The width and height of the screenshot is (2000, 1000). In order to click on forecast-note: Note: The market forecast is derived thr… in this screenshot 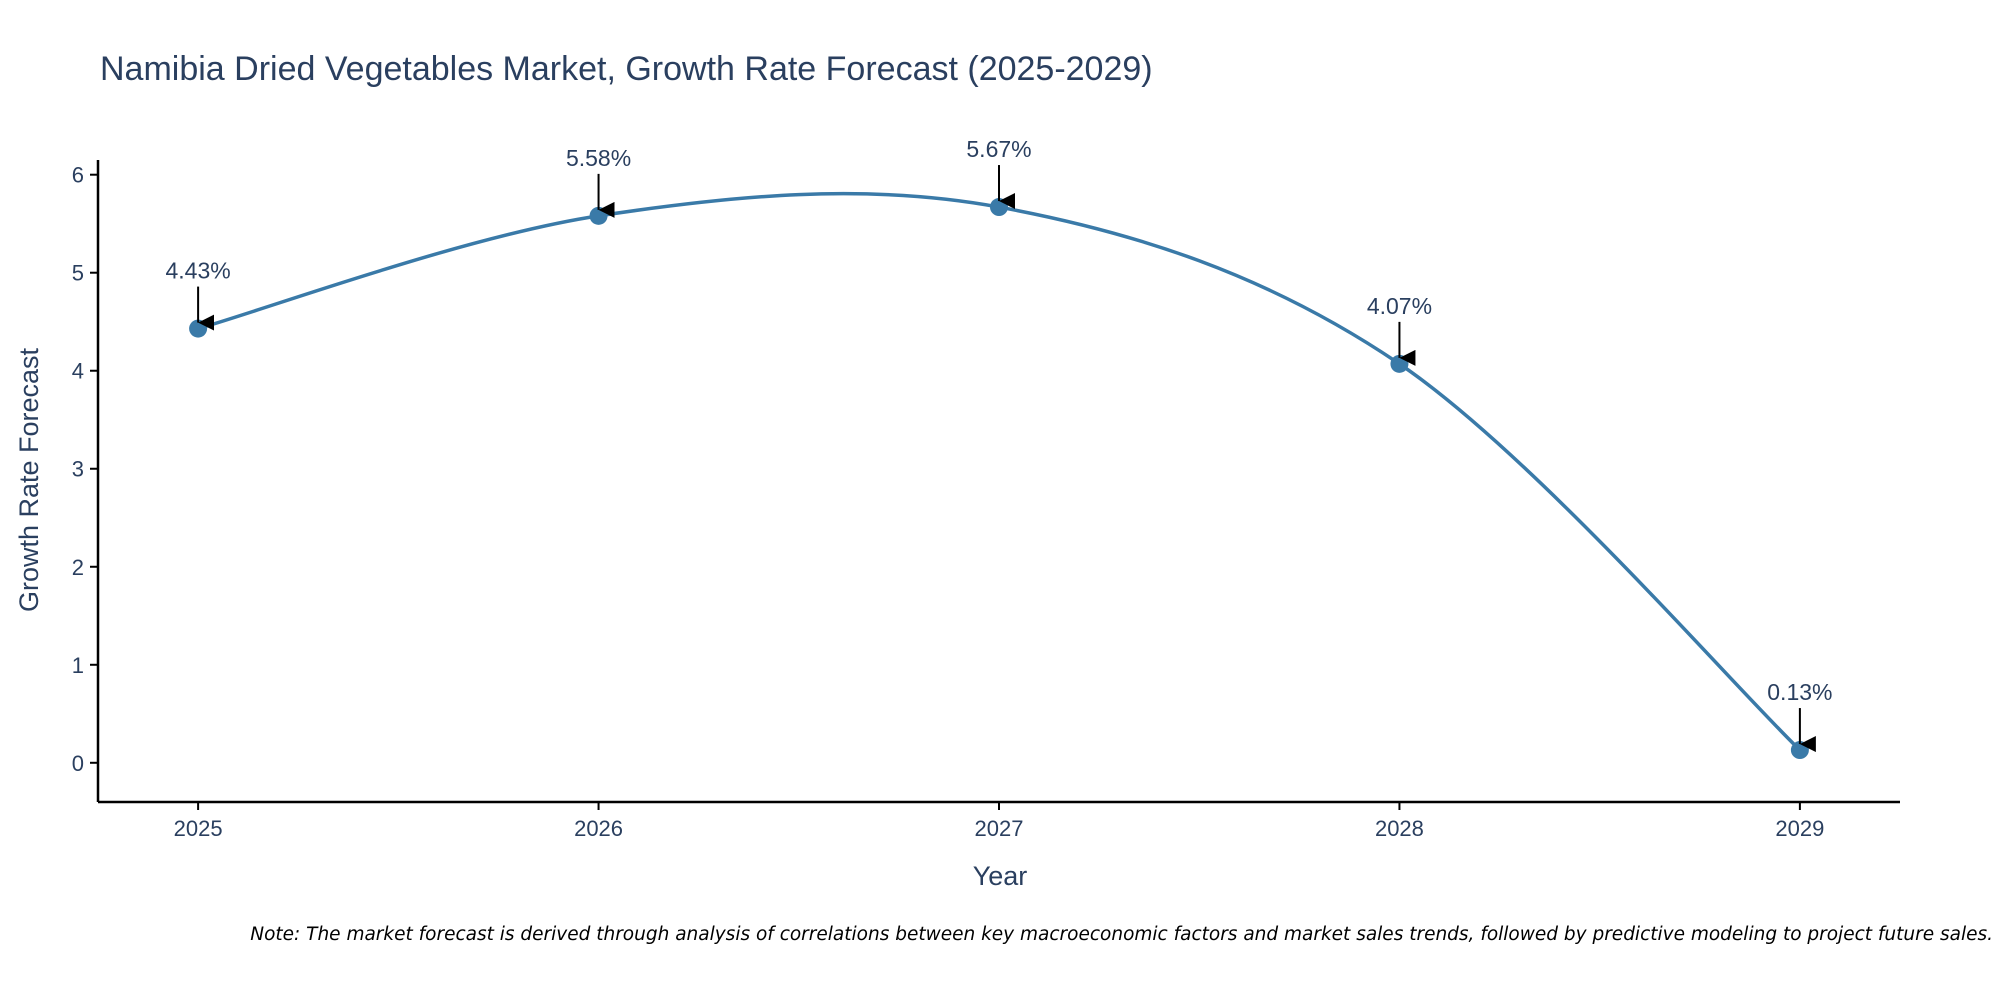, I will do `click(1121, 934)`.